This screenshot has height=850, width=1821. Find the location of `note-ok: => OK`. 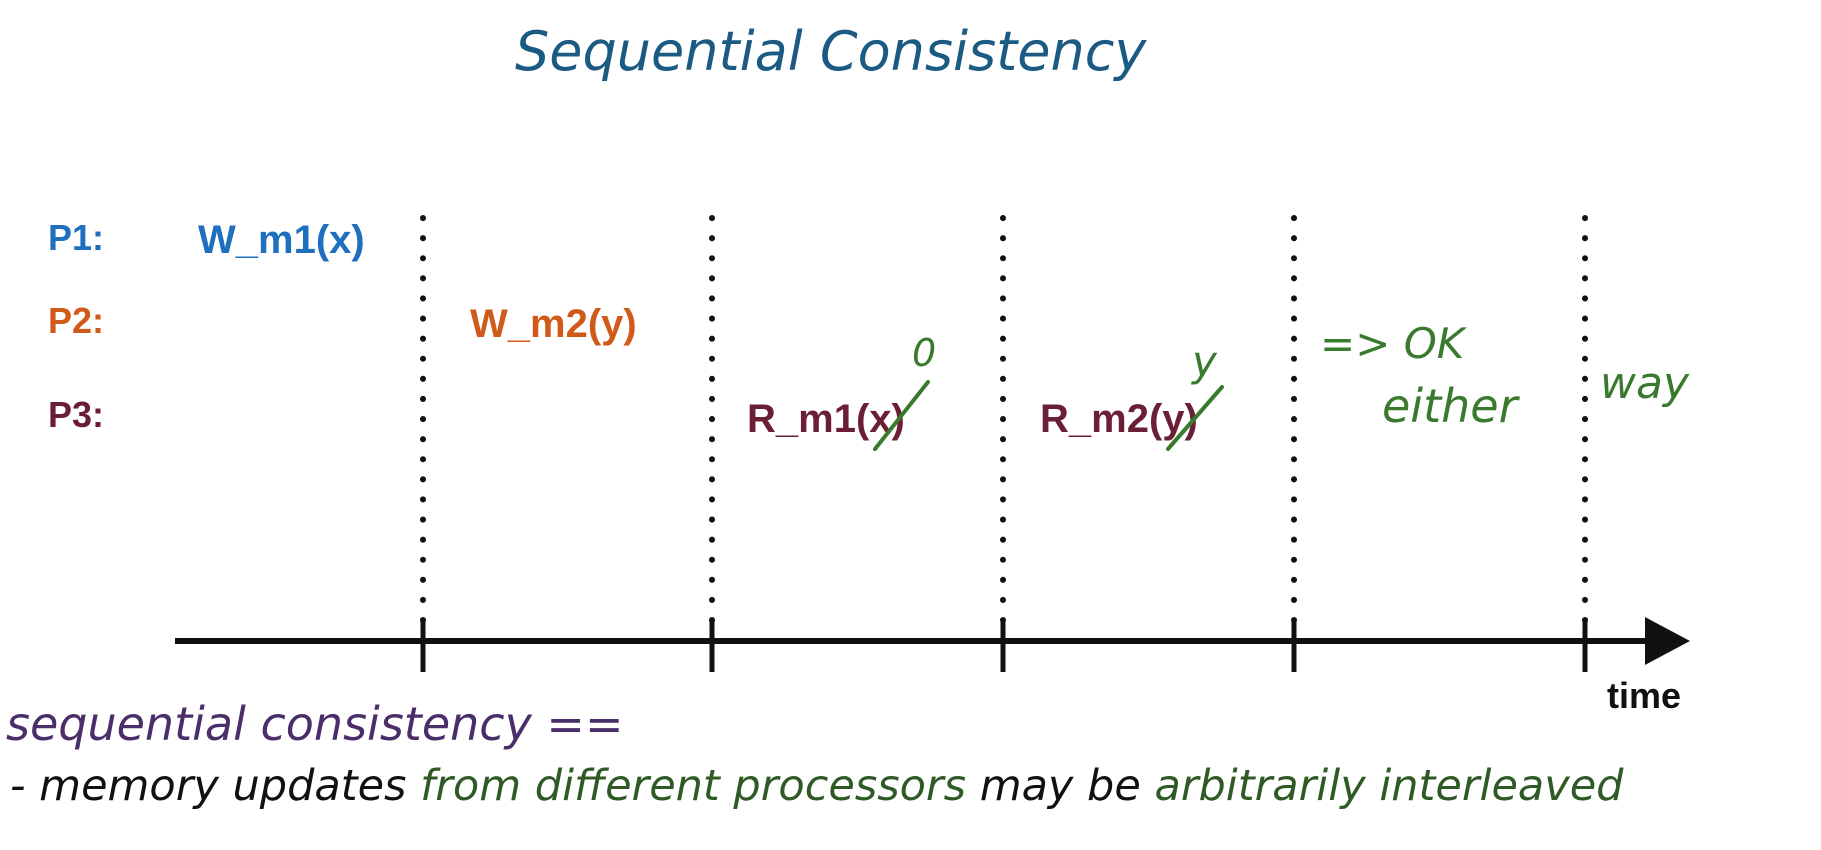

note-ok: => OK is located at coordinates (1394, 343).